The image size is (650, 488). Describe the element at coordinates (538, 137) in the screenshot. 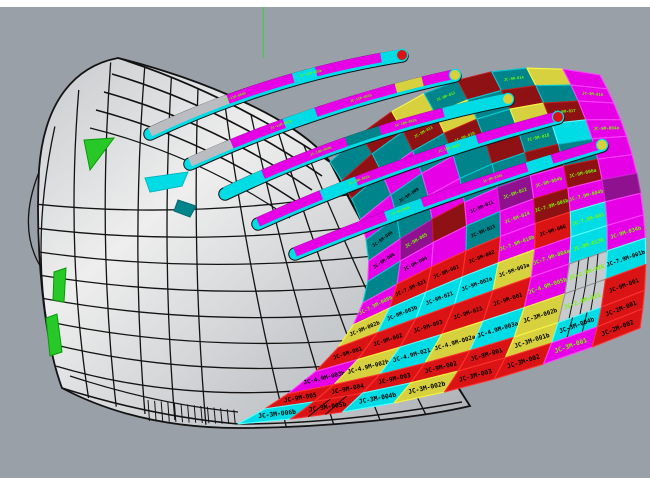

I see `panel-label: JC-9M-018` at that location.